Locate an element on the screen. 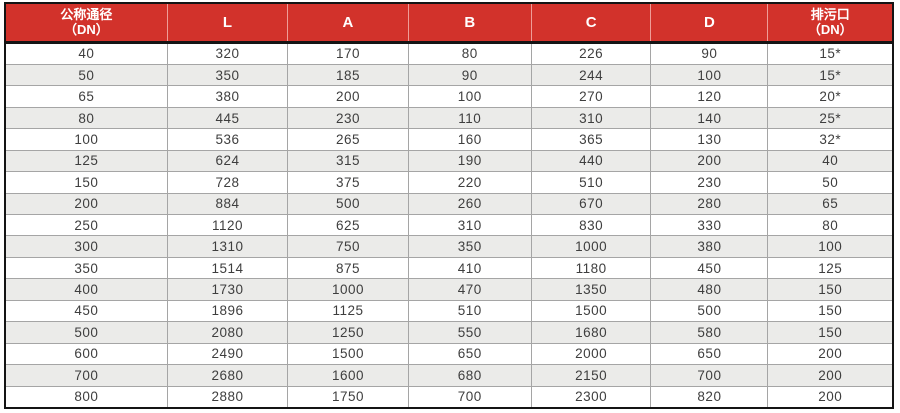 The height and width of the screenshot is (413, 900). cell-d: 90 is located at coordinates (709, 53).